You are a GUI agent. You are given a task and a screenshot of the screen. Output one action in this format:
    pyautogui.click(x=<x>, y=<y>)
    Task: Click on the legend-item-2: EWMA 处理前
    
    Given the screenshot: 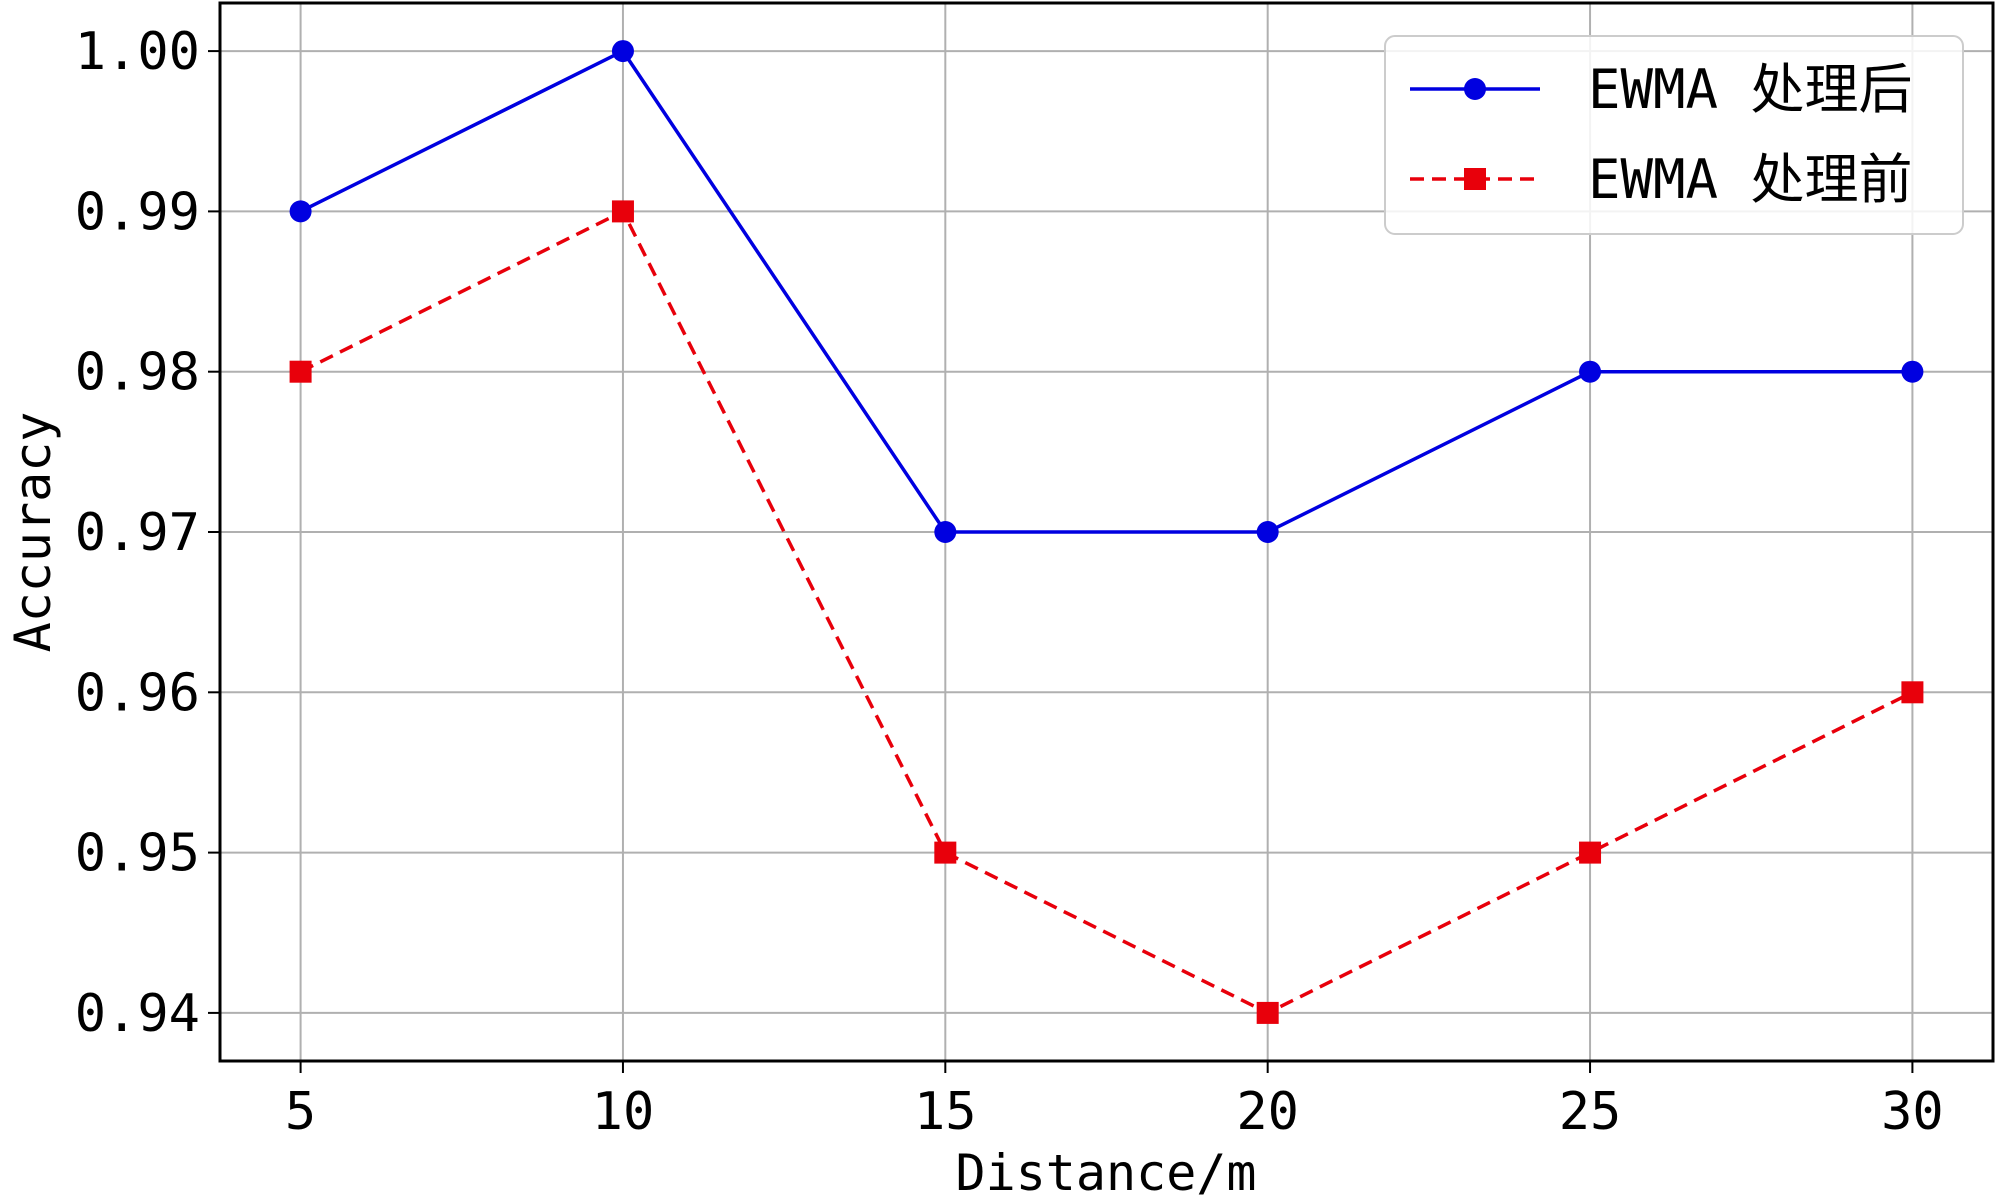 What is the action you would take?
    pyautogui.click(x=1661, y=179)
    